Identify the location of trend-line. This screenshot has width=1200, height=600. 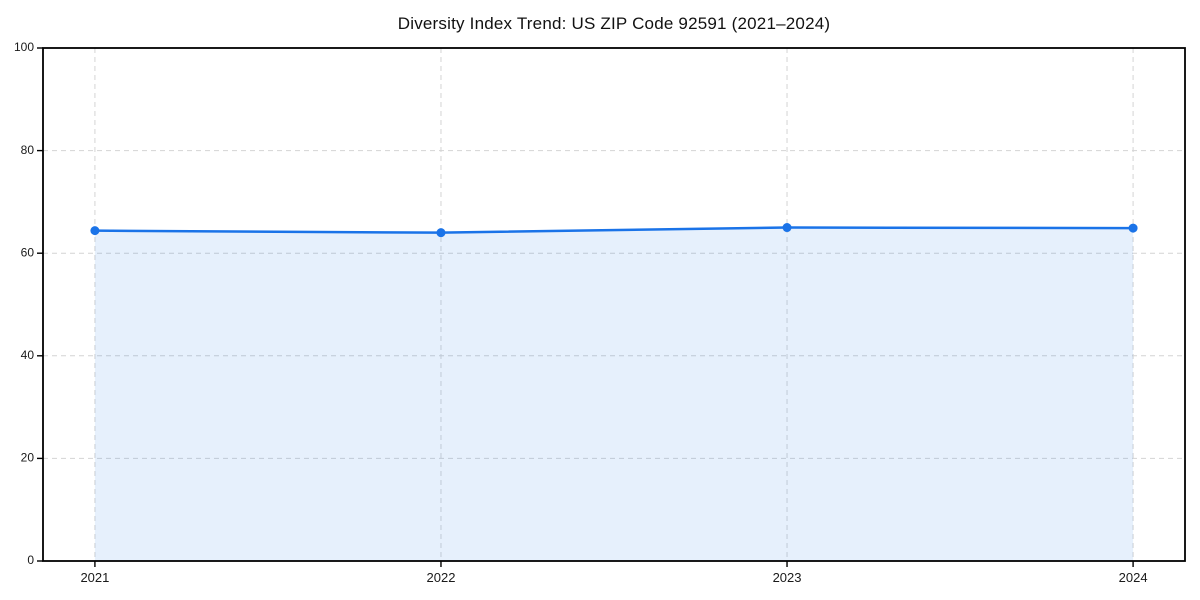
(614, 230).